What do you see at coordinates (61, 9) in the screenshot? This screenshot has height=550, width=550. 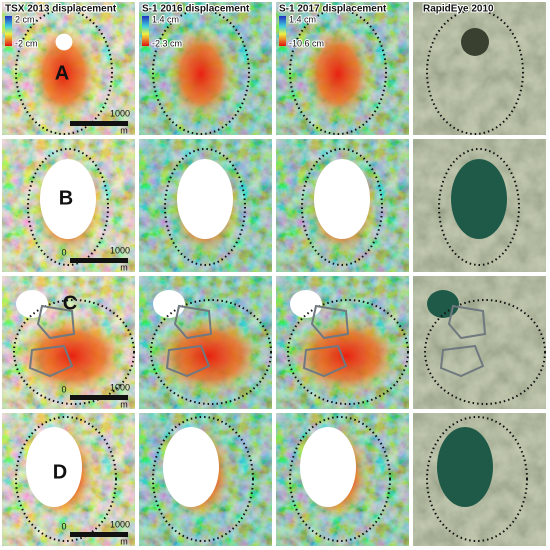 I see `column-title: TSX 2013 displacement` at bounding box center [61, 9].